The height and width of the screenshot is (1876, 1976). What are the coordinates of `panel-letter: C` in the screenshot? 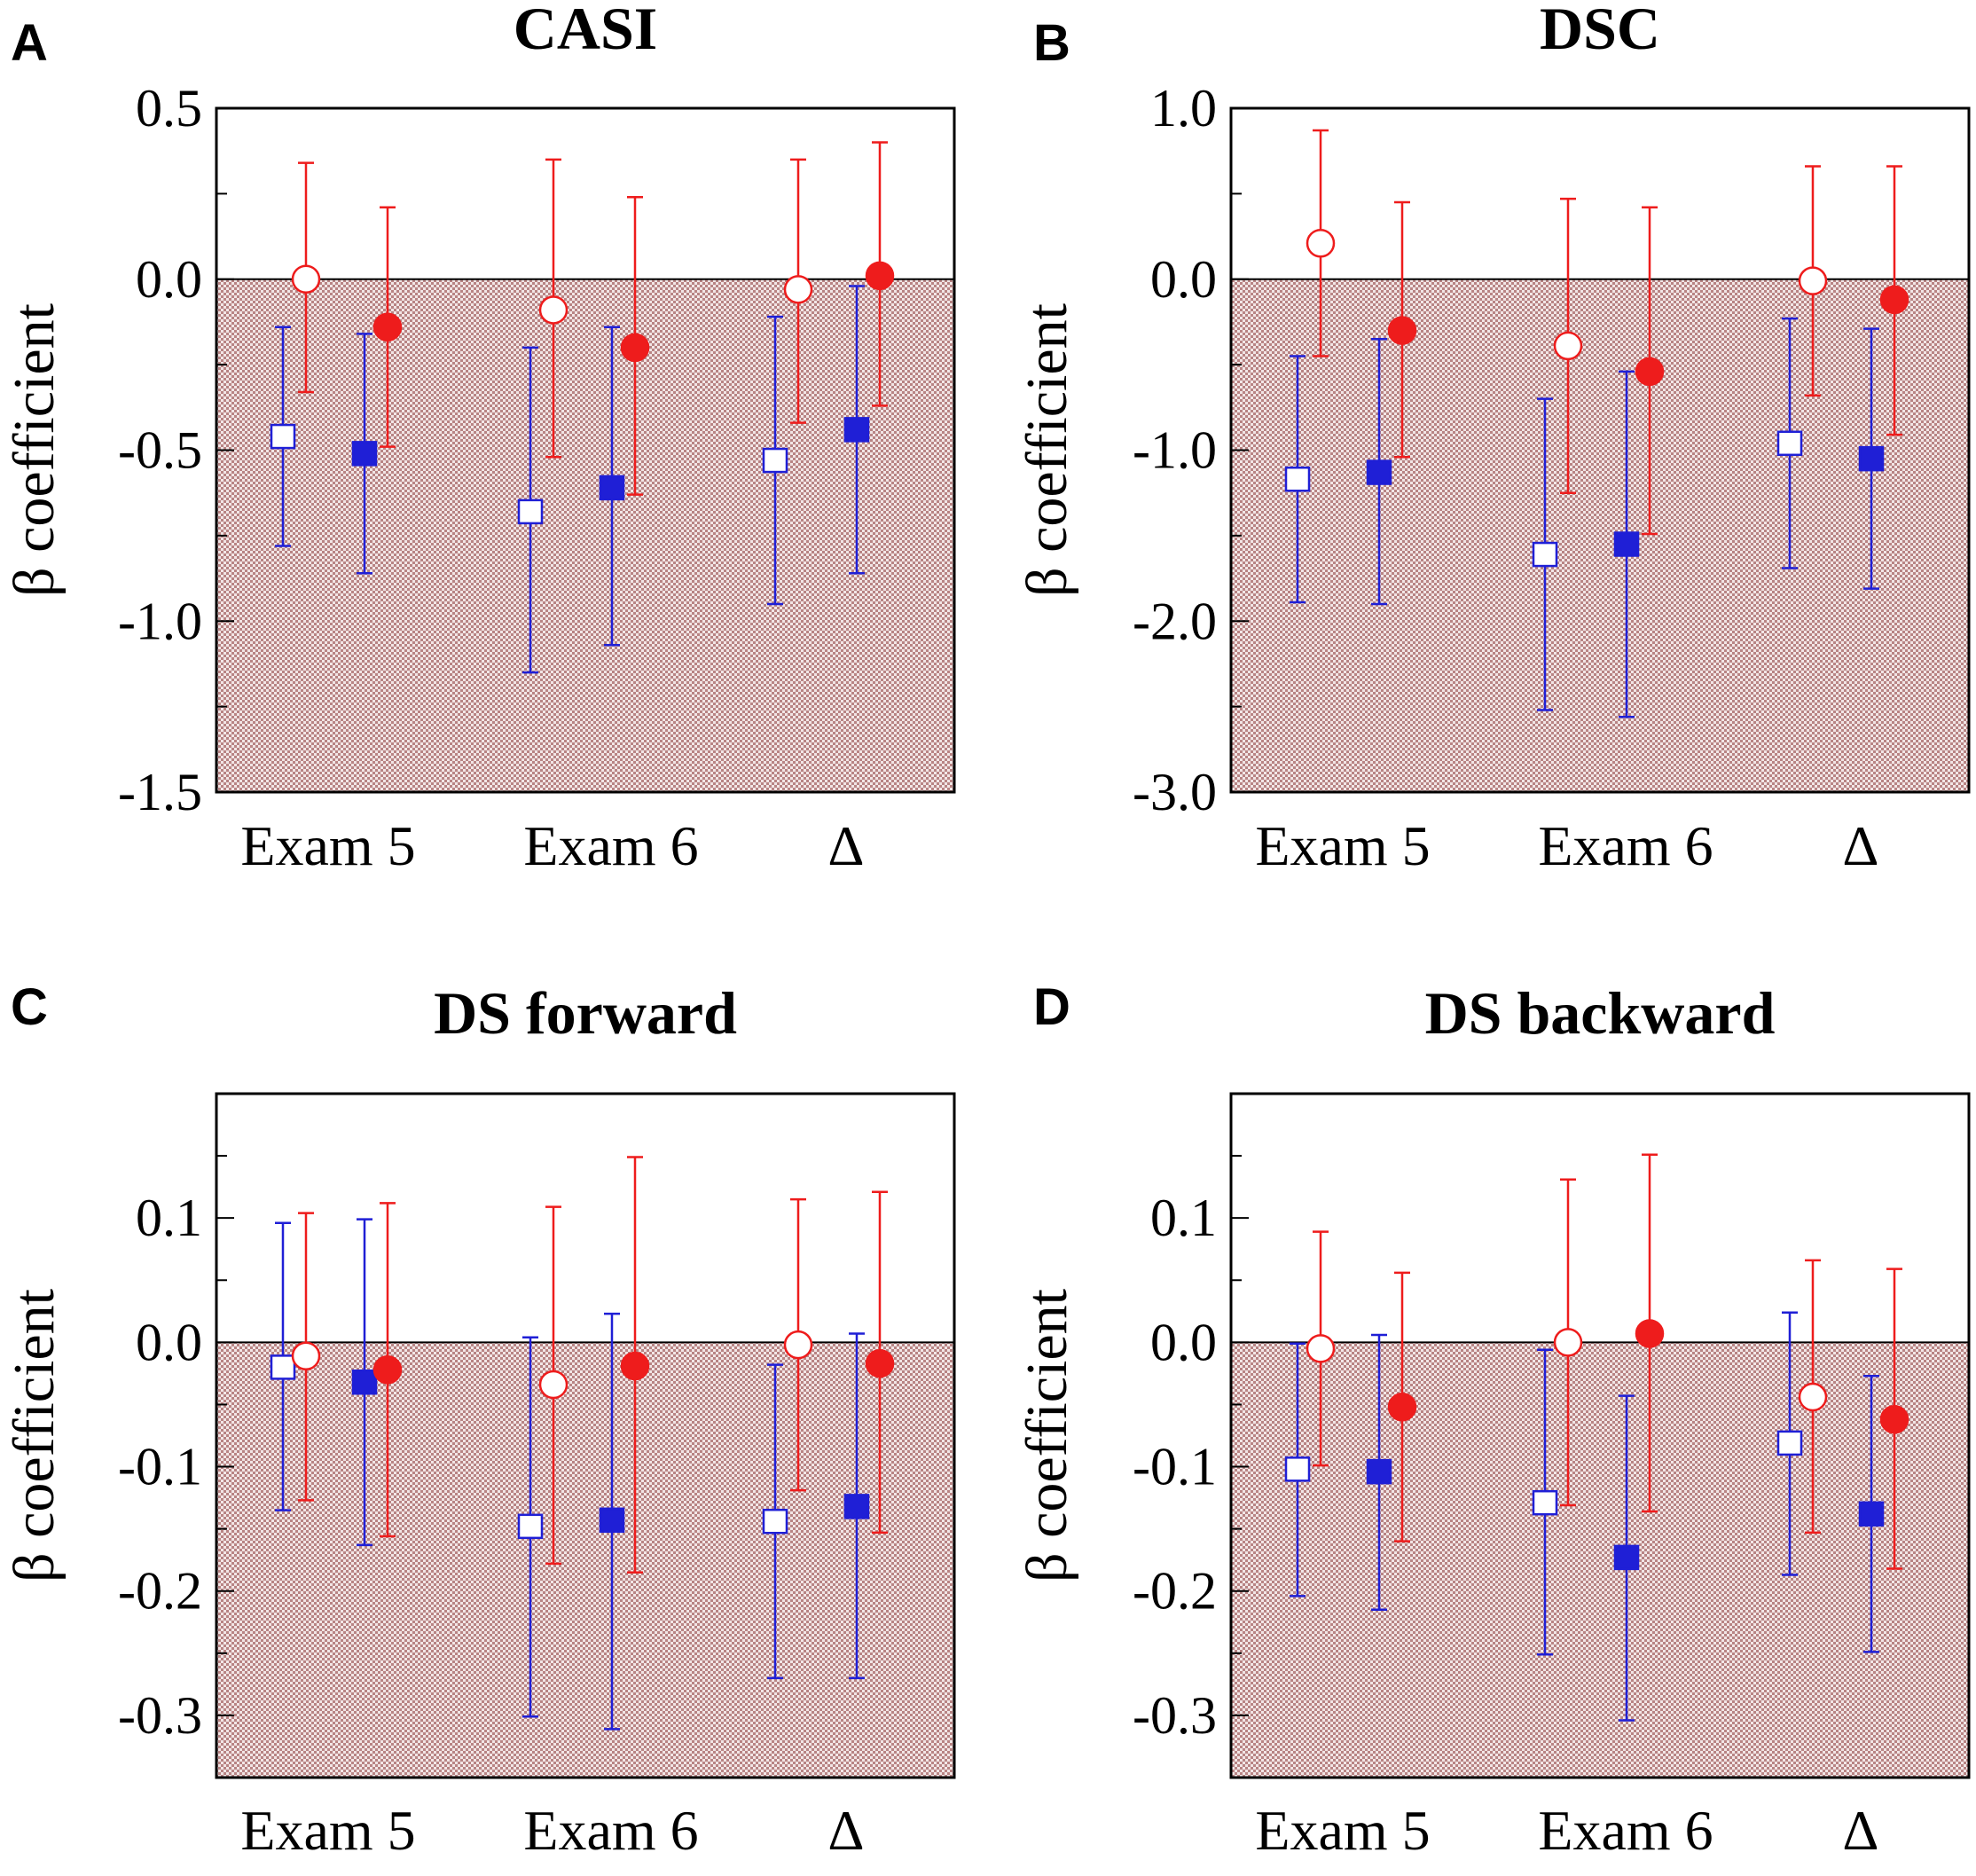 It's located at (29, 1007).